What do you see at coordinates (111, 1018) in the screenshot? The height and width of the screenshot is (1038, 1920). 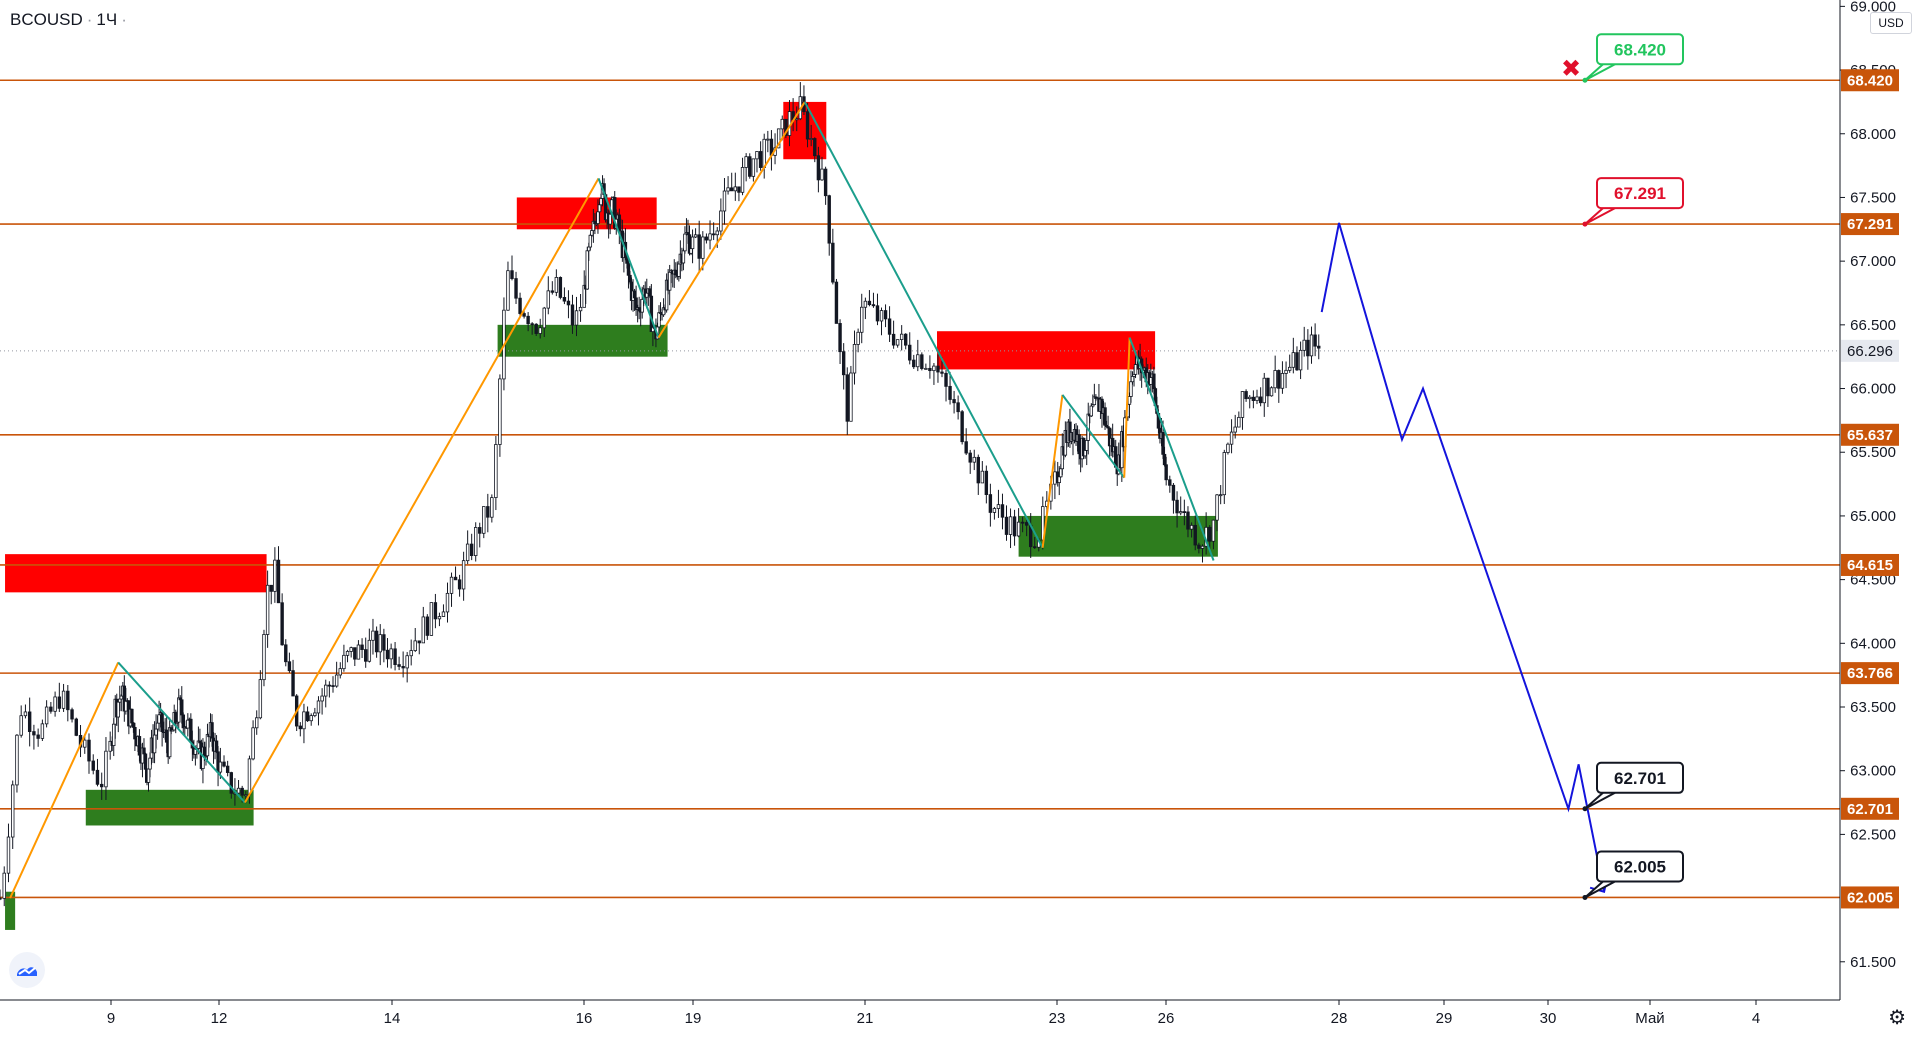 I see `x-tick-label: 9` at bounding box center [111, 1018].